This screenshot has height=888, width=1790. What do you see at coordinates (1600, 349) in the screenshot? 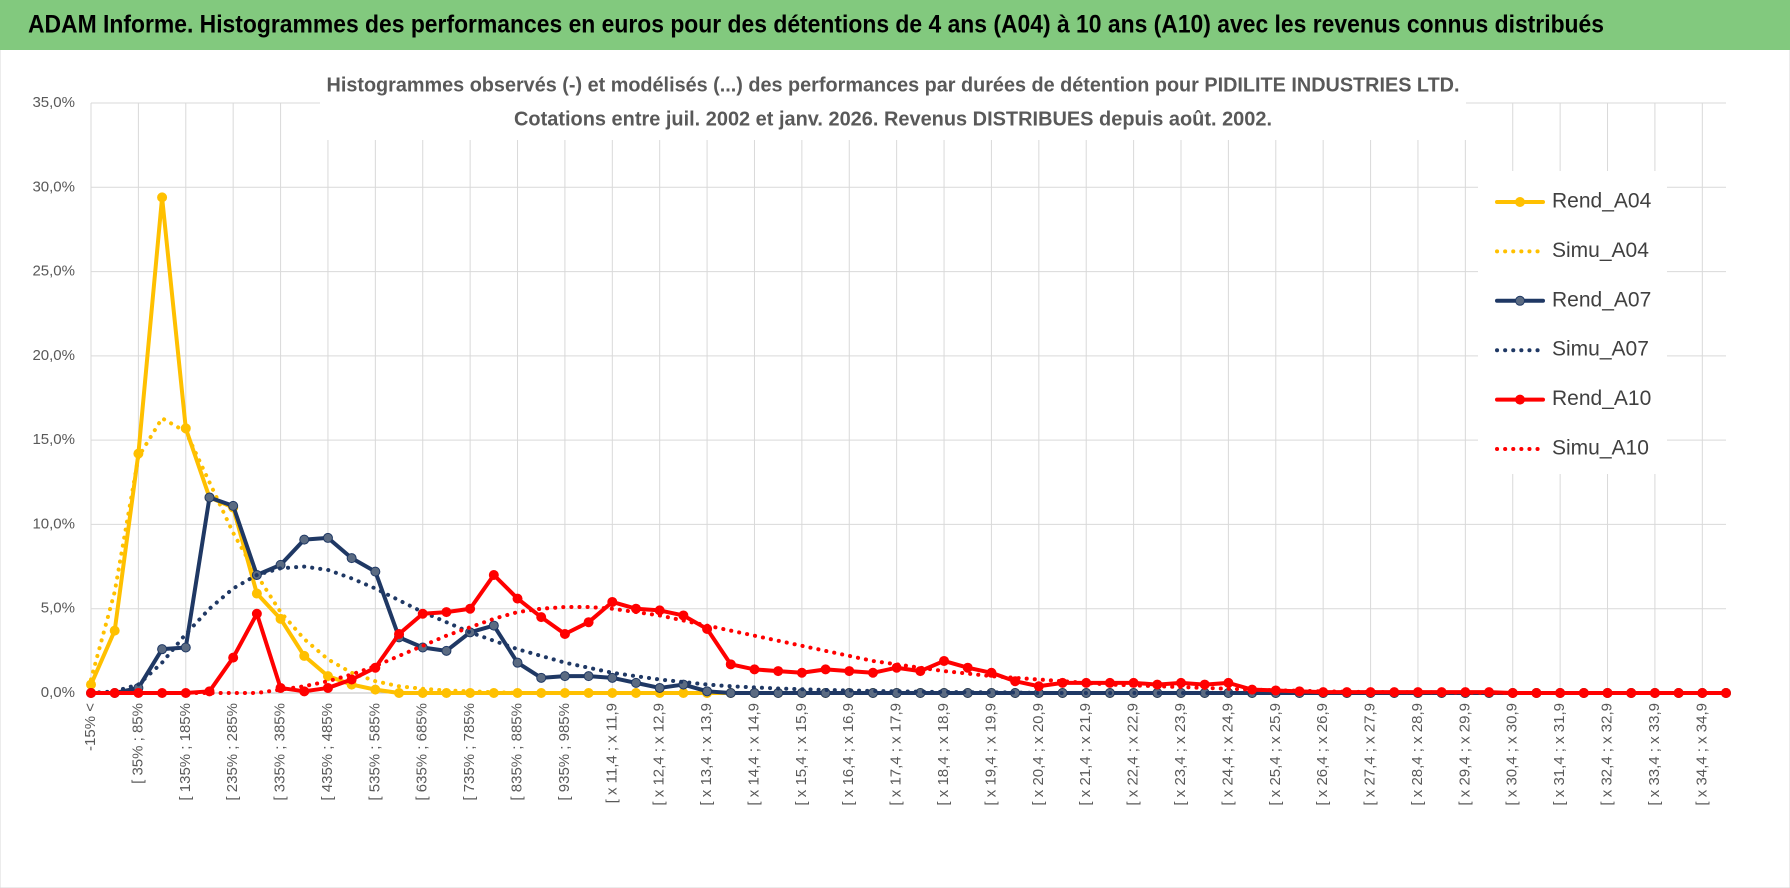
I see `legend-label: Simu_A07` at bounding box center [1600, 349].